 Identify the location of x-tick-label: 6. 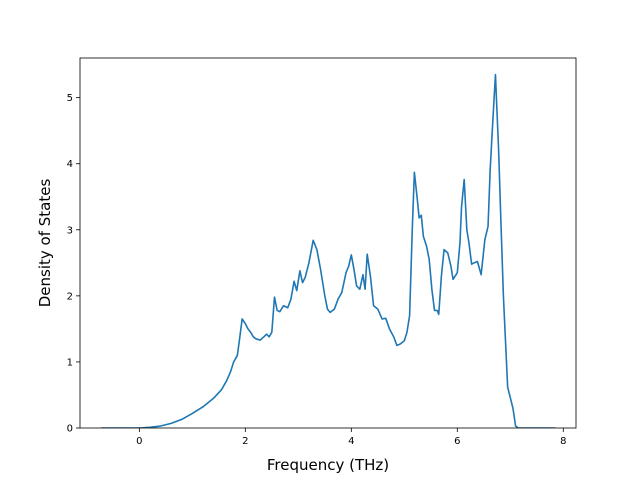
(457, 441).